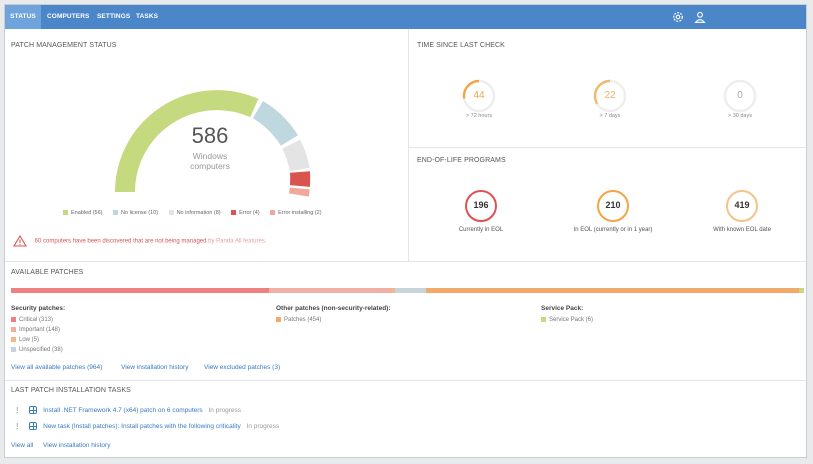 This screenshot has height=464, width=813. Describe the element at coordinates (65, 213) in the screenshot. I see `legend-swatch-enabled` at that location.